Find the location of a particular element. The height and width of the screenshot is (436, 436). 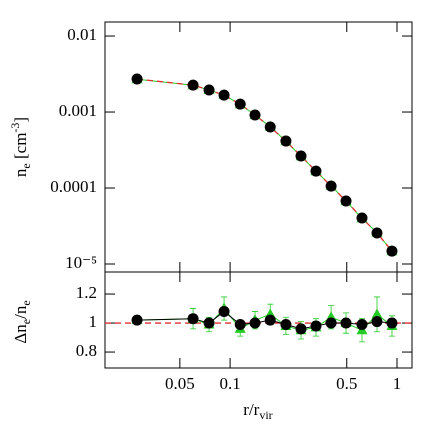

bottom-y-label: Δne/ne is located at coordinates (22, 321).